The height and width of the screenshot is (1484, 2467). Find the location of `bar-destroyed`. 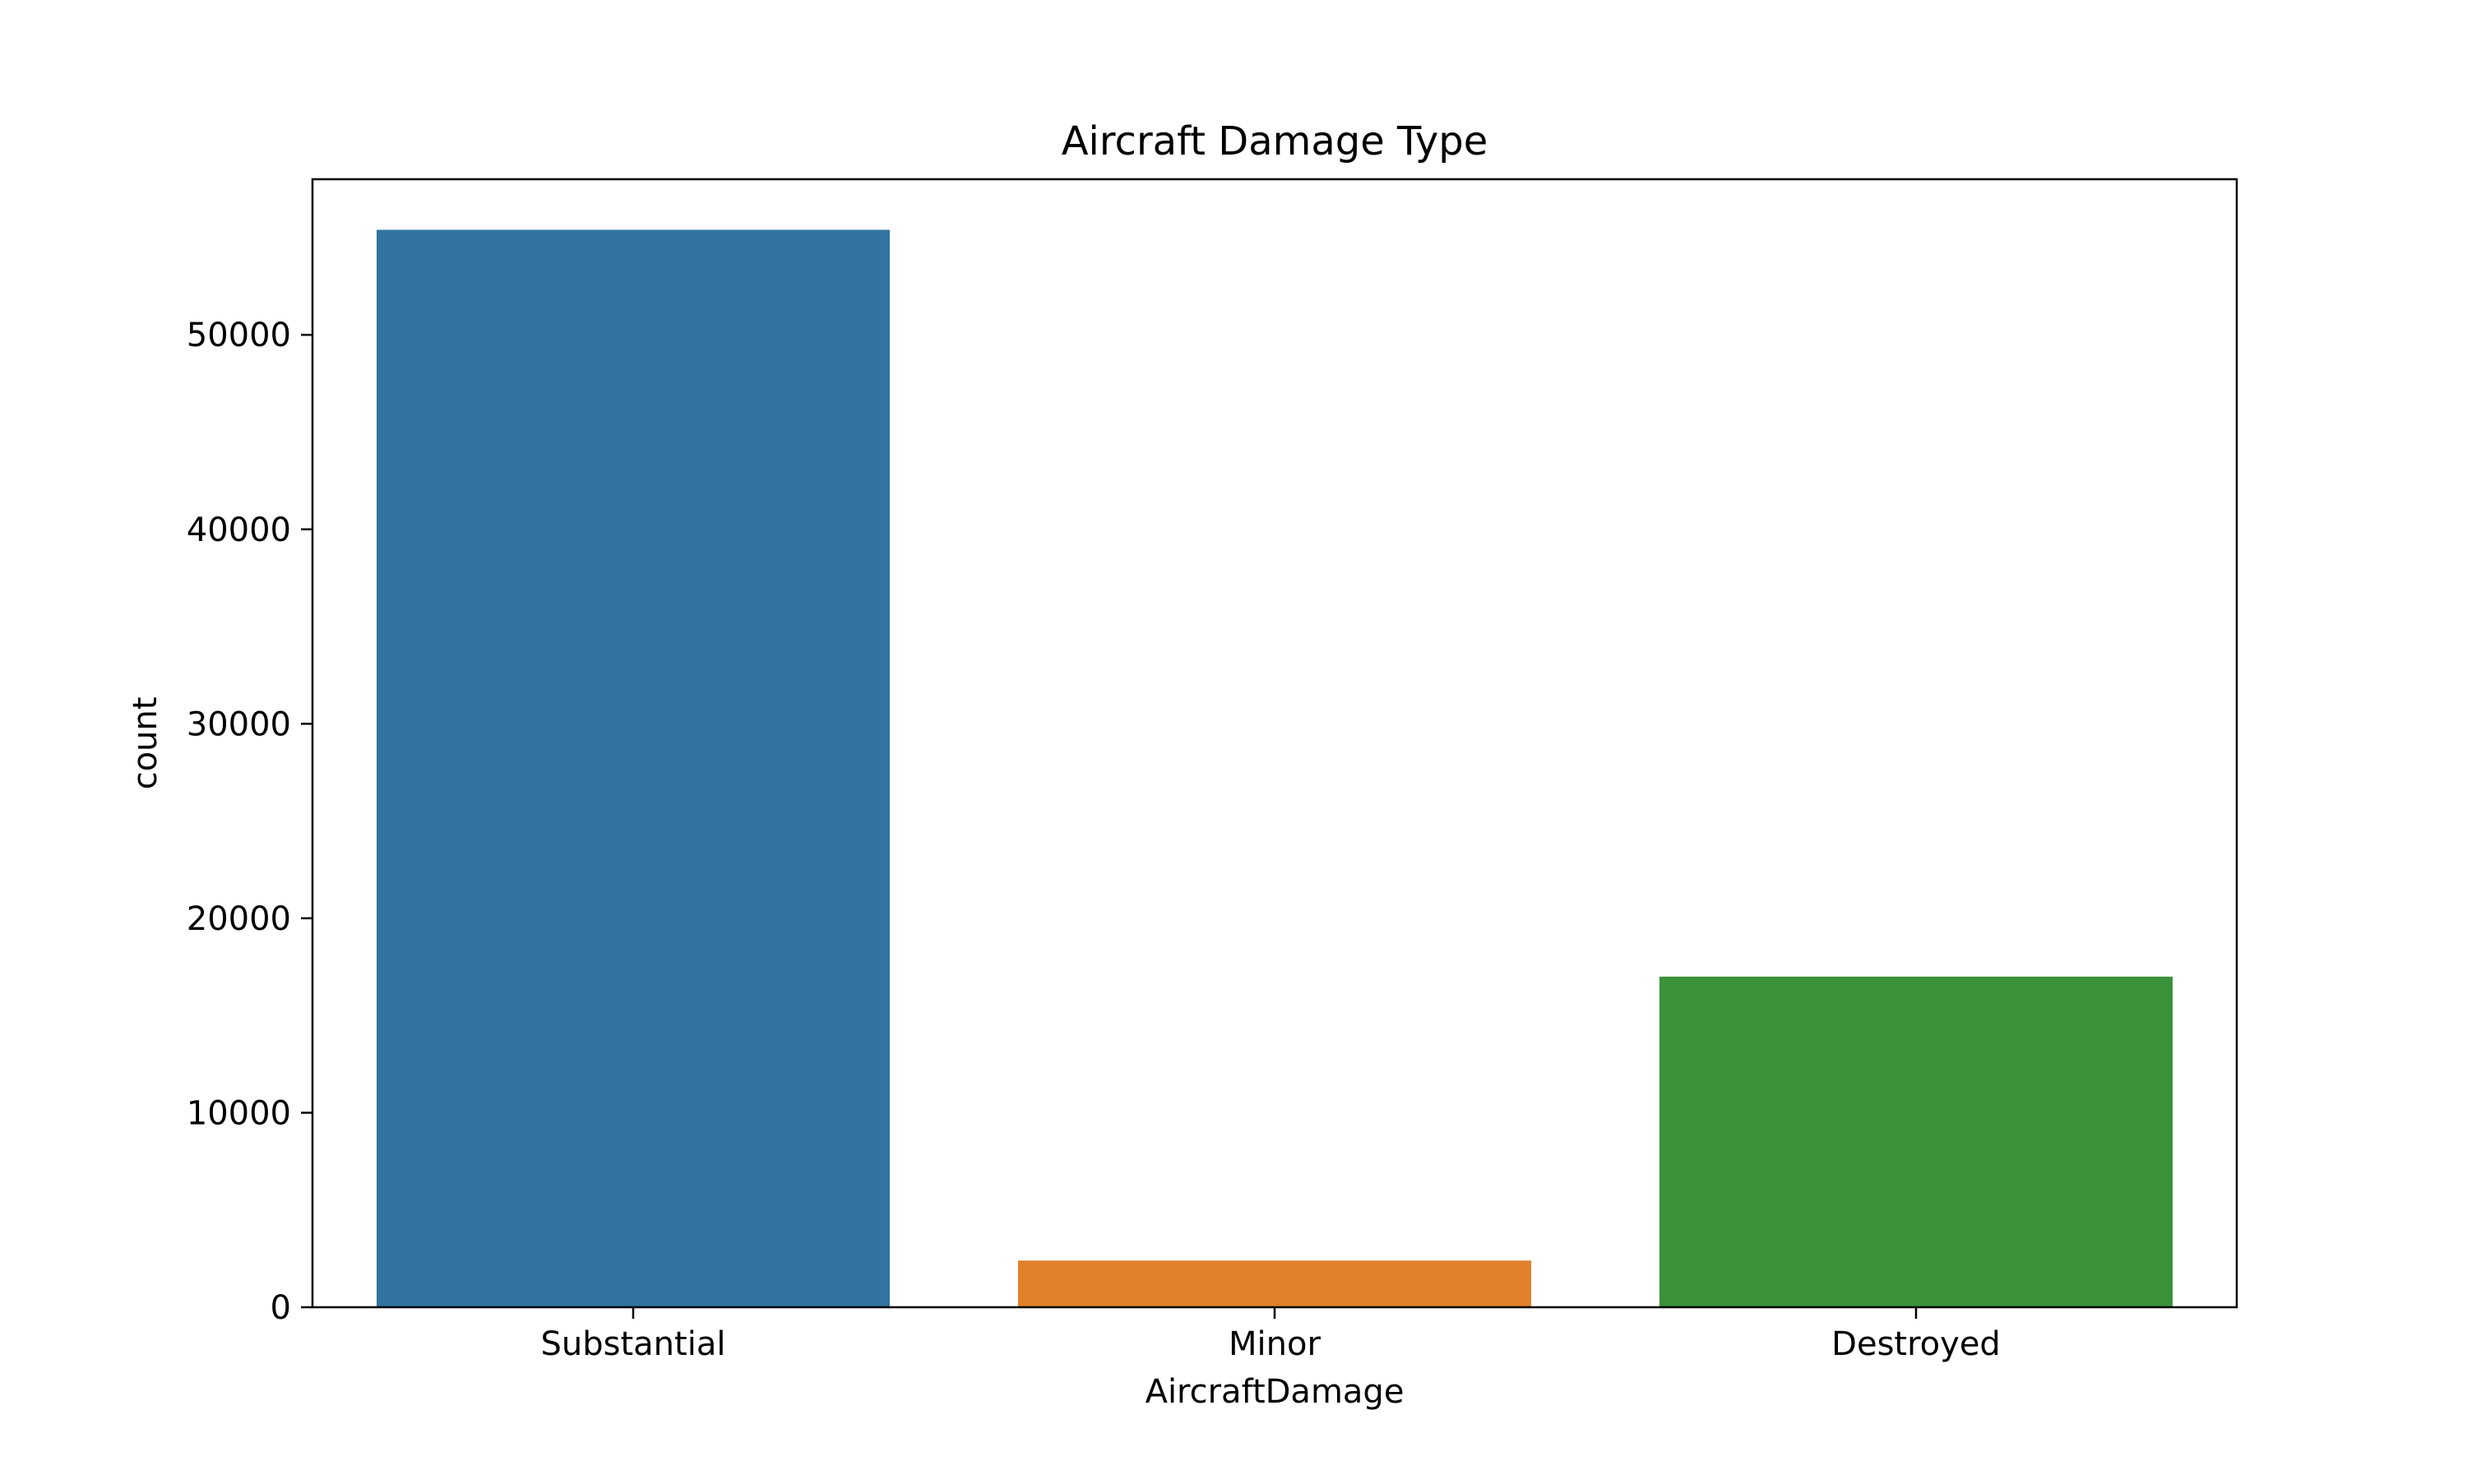

bar-destroyed is located at coordinates (1916, 1142).